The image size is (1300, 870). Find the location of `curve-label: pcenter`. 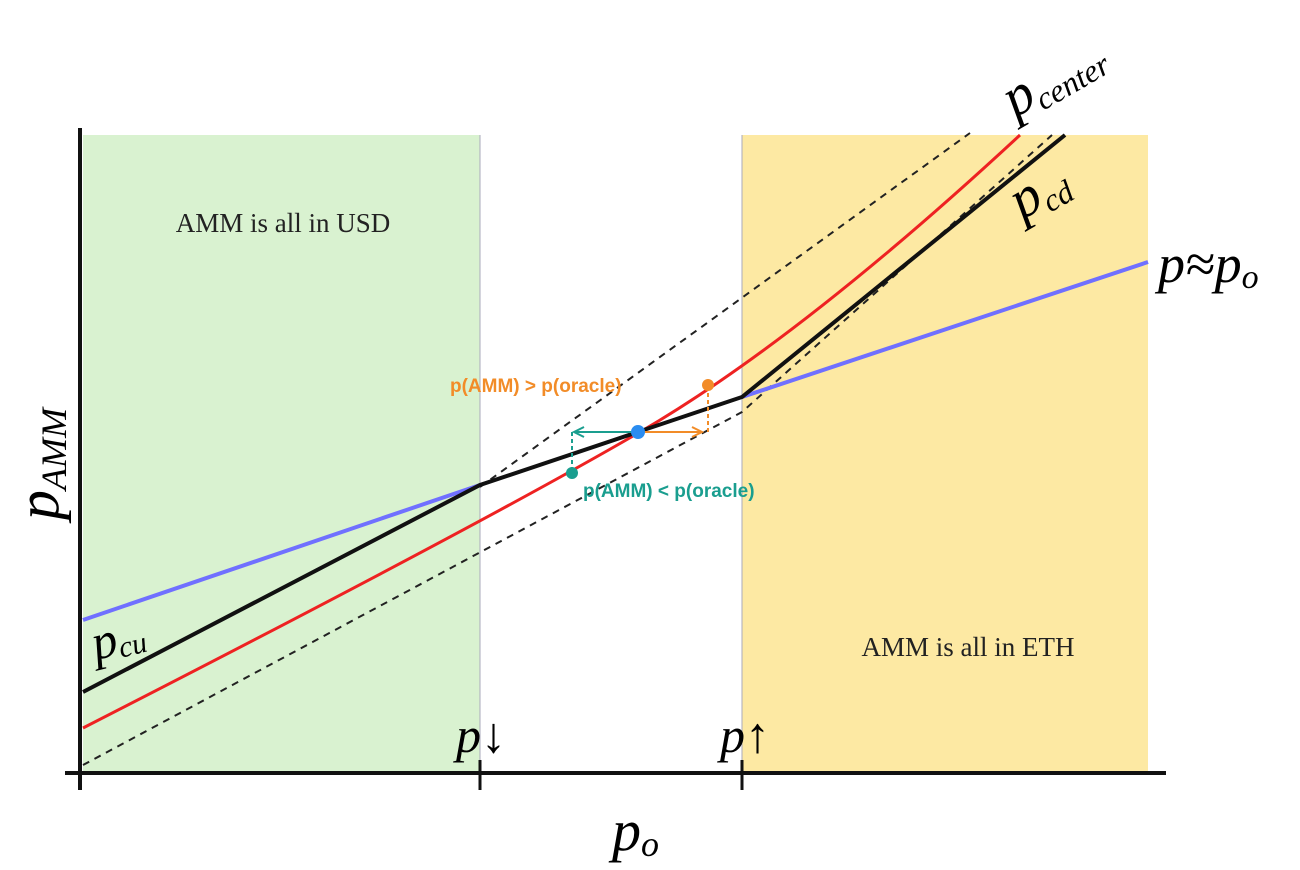

curve-label: pcenter is located at coordinates (1051, 77).